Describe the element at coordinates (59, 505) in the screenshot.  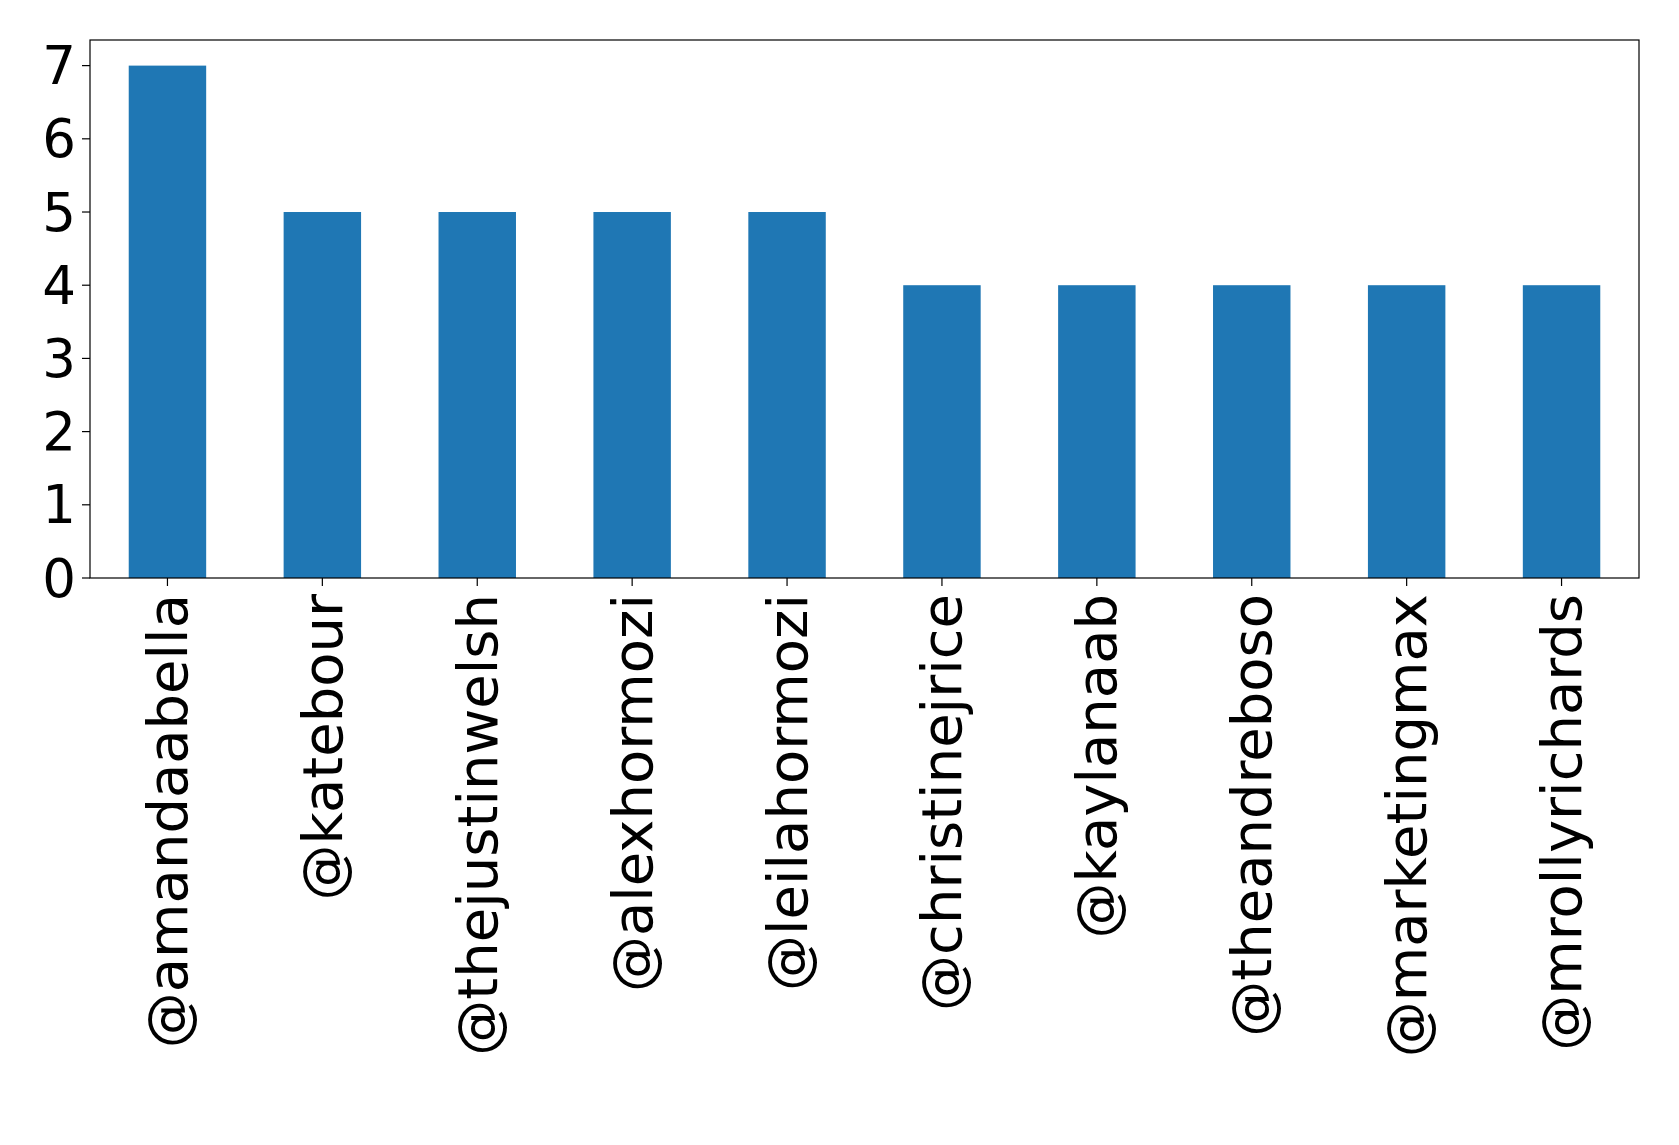
I see `y-tick-label: 1` at that location.